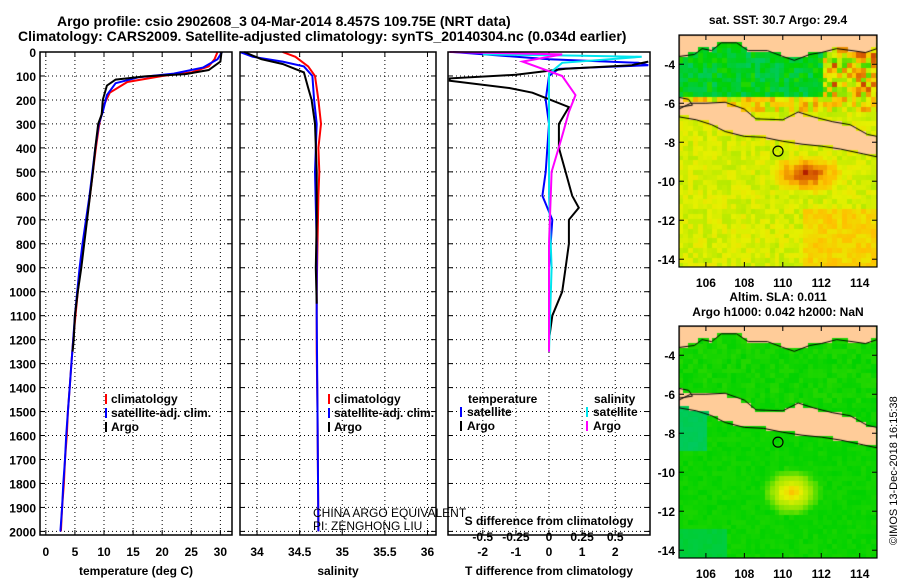  Describe the element at coordinates (300, 552) in the screenshot. I see `x-tick-label: 34.5` at that location.